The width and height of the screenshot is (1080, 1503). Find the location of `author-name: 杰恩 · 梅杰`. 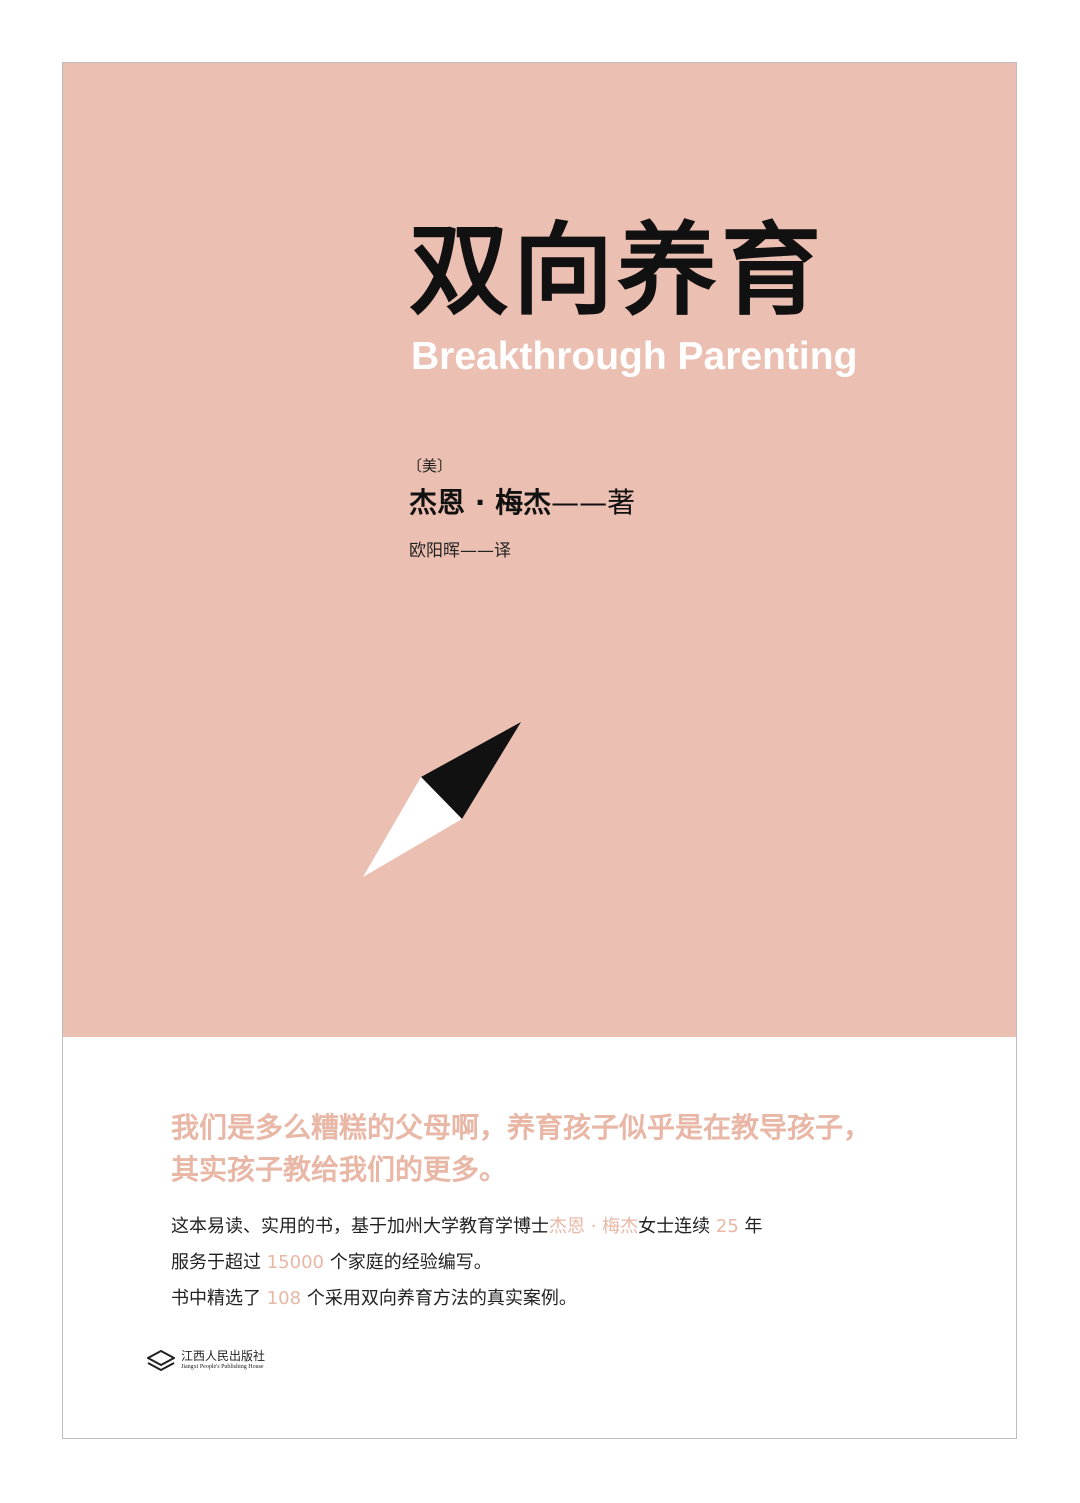

author-name: 杰恩 · 梅杰 is located at coordinates (480, 502).